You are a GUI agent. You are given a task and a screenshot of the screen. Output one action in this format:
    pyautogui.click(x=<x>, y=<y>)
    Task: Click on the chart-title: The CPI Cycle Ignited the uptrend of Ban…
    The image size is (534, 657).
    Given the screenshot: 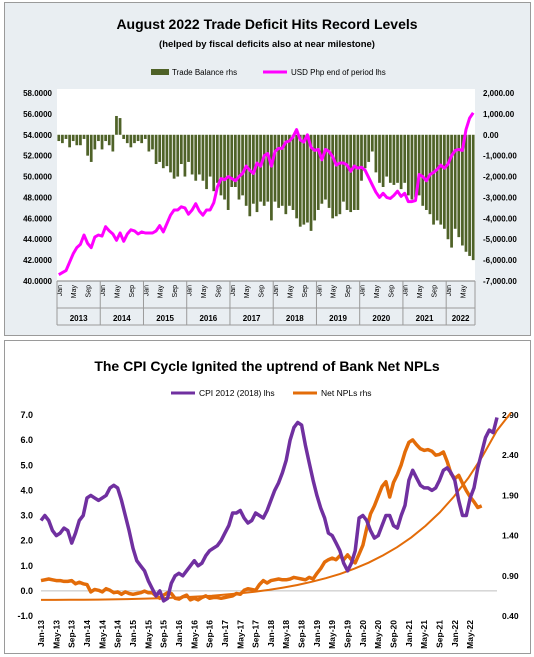 What is the action you would take?
    pyautogui.click(x=267, y=366)
    